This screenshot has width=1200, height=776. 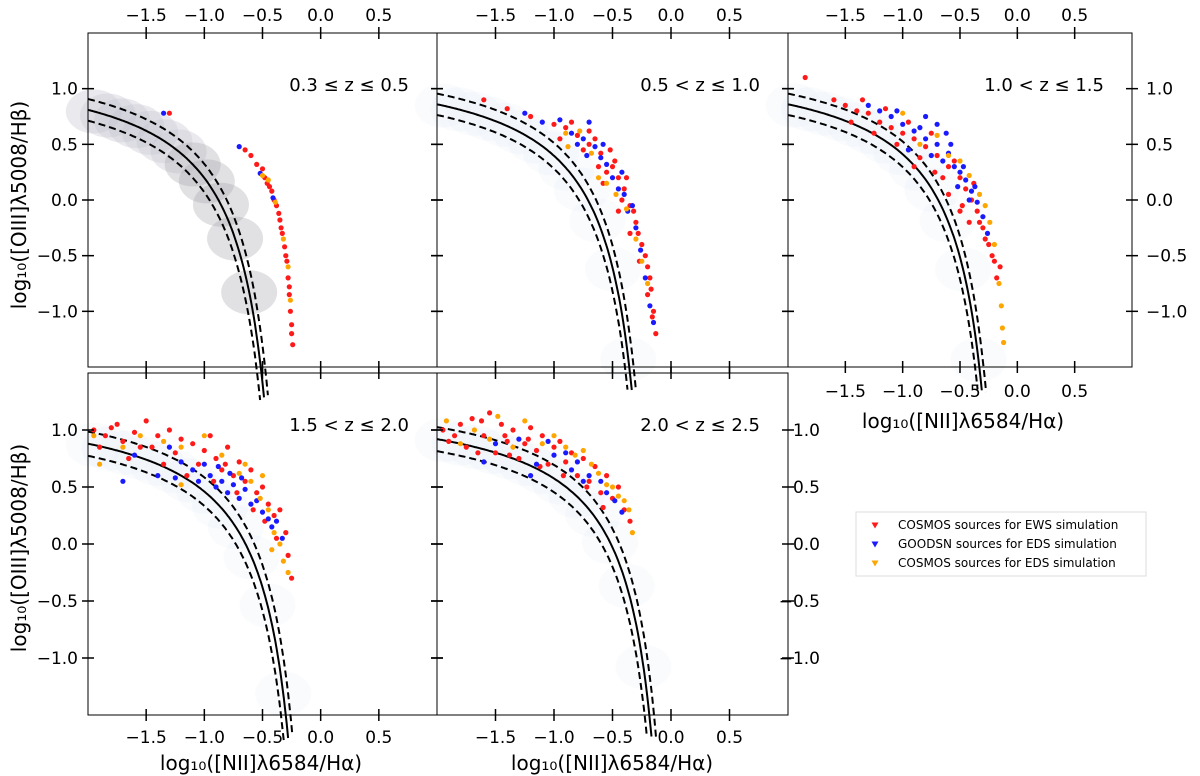 What do you see at coordinates (612, 763) in the screenshot?
I see `xlabel-panel-5: log₁₀([NII]λ6584/Hα)` at bounding box center [612, 763].